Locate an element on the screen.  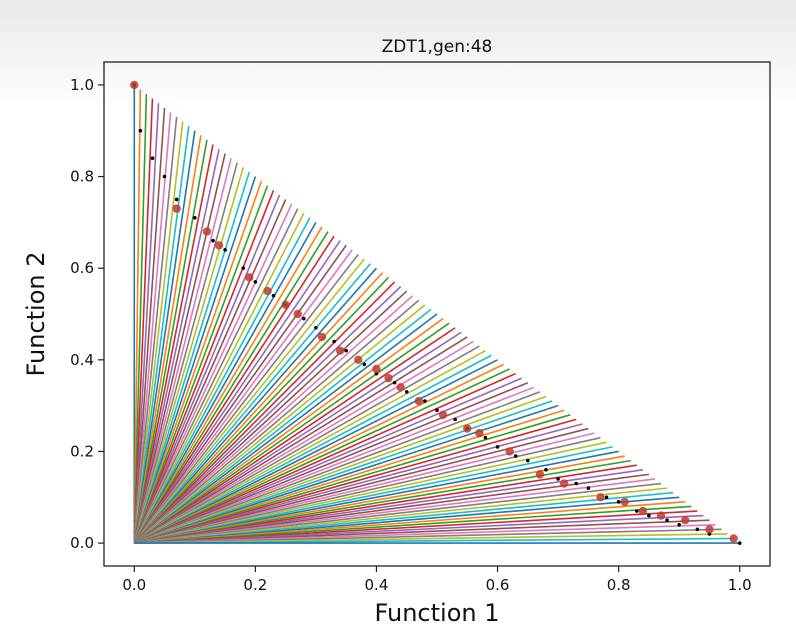
y-tick-label: 0.6 is located at coordinates (82, 268).